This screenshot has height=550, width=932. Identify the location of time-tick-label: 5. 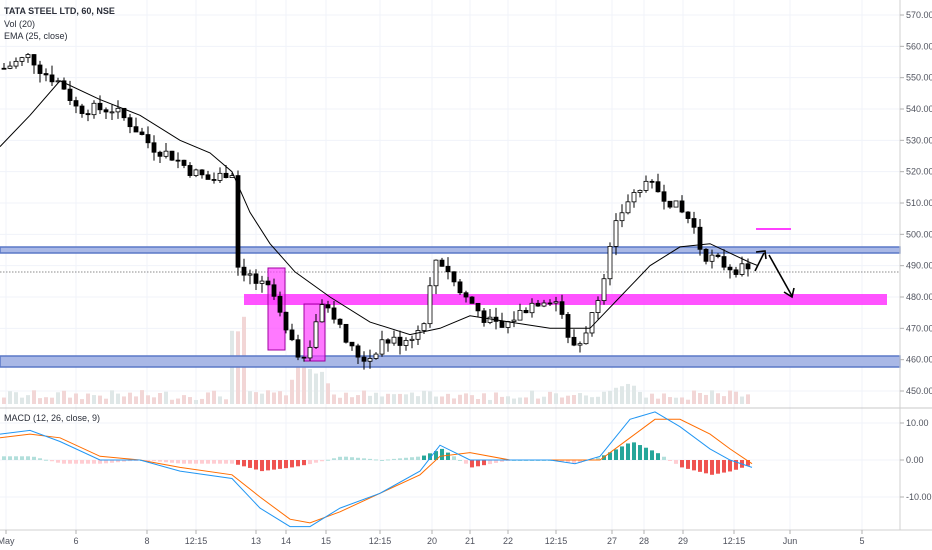
(861, 541).